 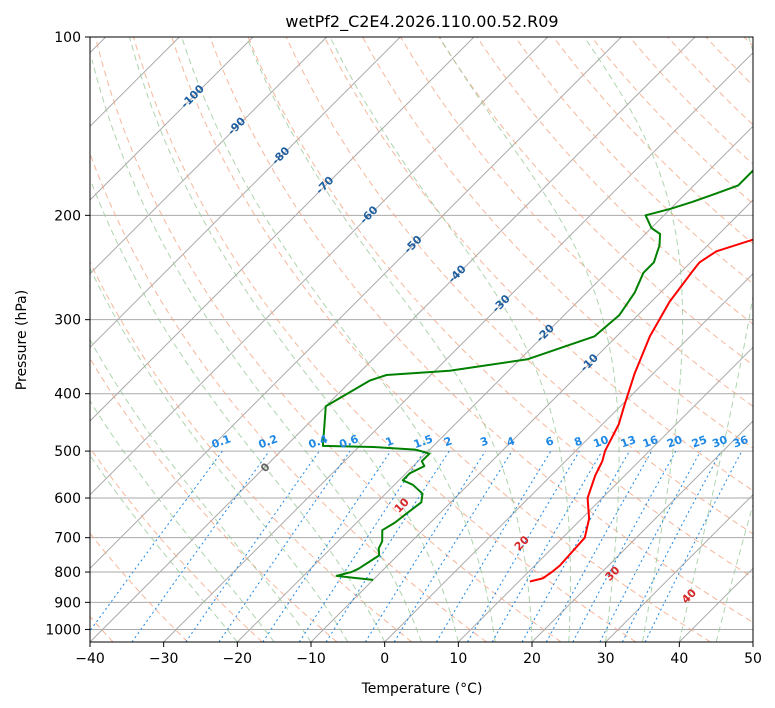 What do you see at coordinates (268, 441) in the screenshot?
I see `mixing-ratio-label: 0.2` at bounding box center [268, 441].